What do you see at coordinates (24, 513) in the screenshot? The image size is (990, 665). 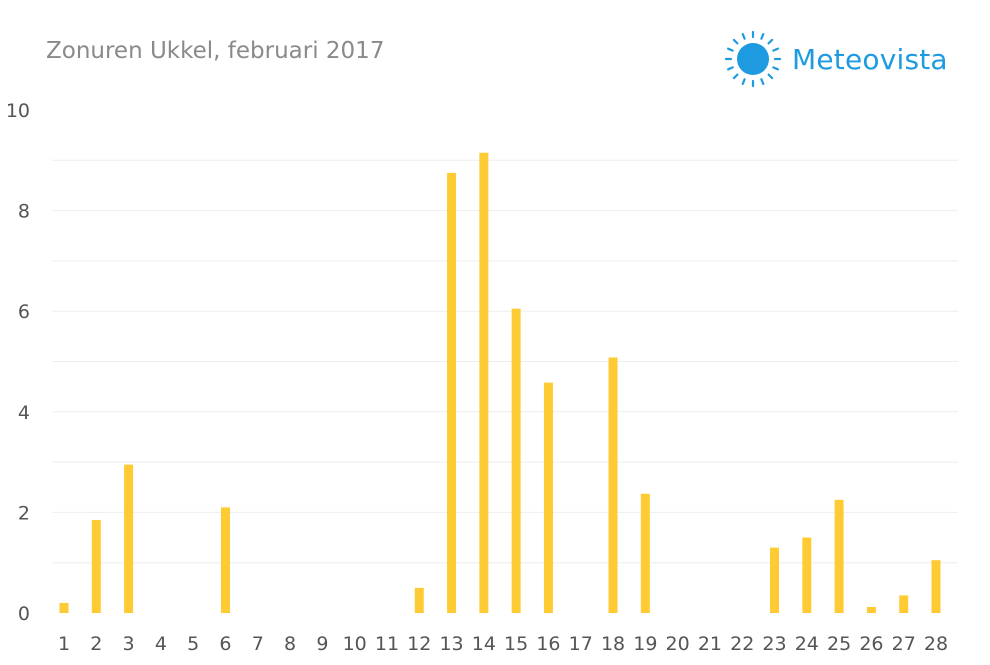 I see `y-tick-label: 2` at bounding box center [24, 513].